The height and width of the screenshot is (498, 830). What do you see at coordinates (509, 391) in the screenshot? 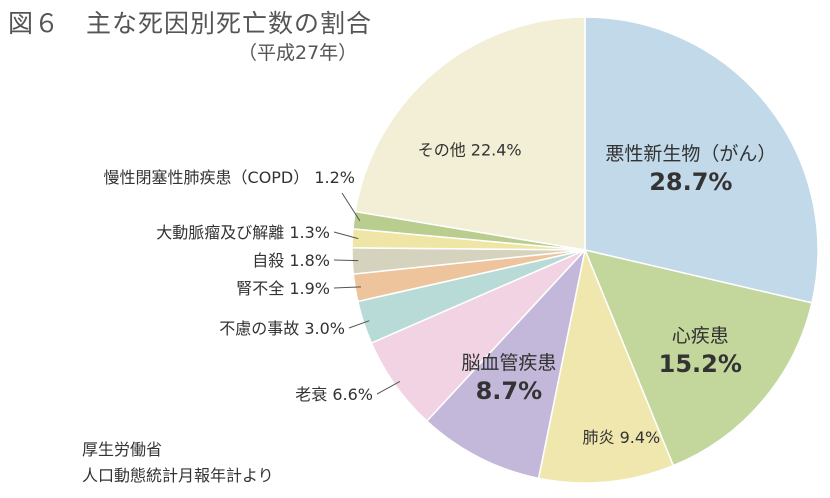
I see `slice-value-3: 8.7%` at bounding box center [509, 391].